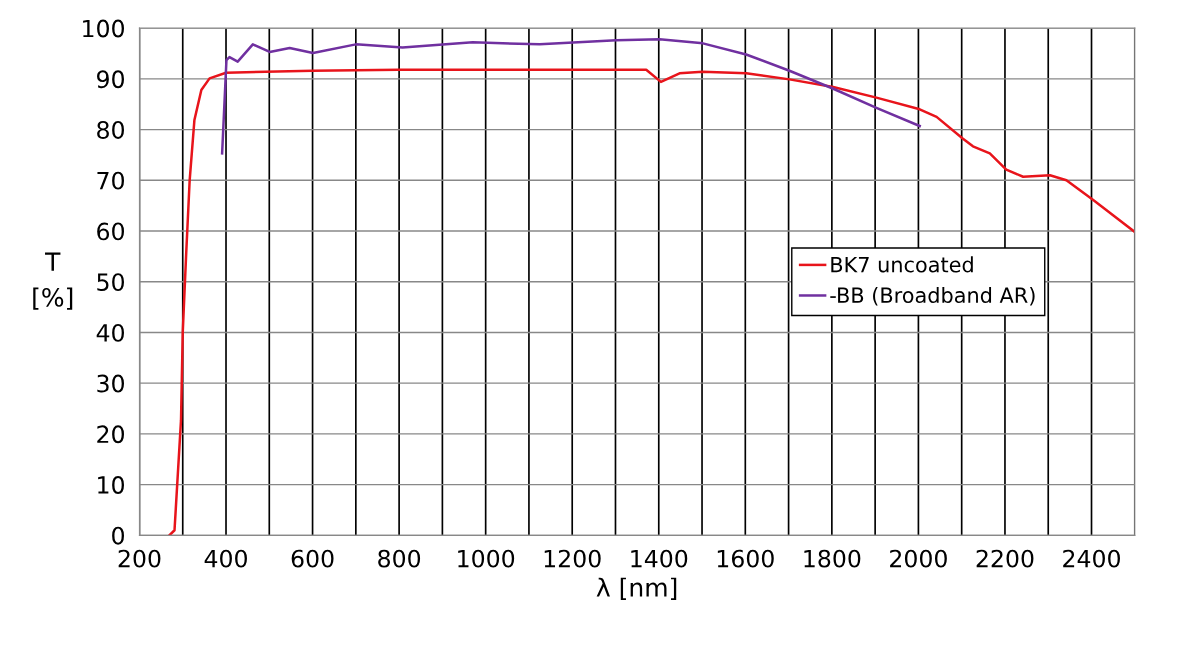 Image resolution: width=1192 pixels, height=670 pixels. Describe the element at coordinates (486, 558) in the screenshot. I see `x-tick-label: 1000` at that location.